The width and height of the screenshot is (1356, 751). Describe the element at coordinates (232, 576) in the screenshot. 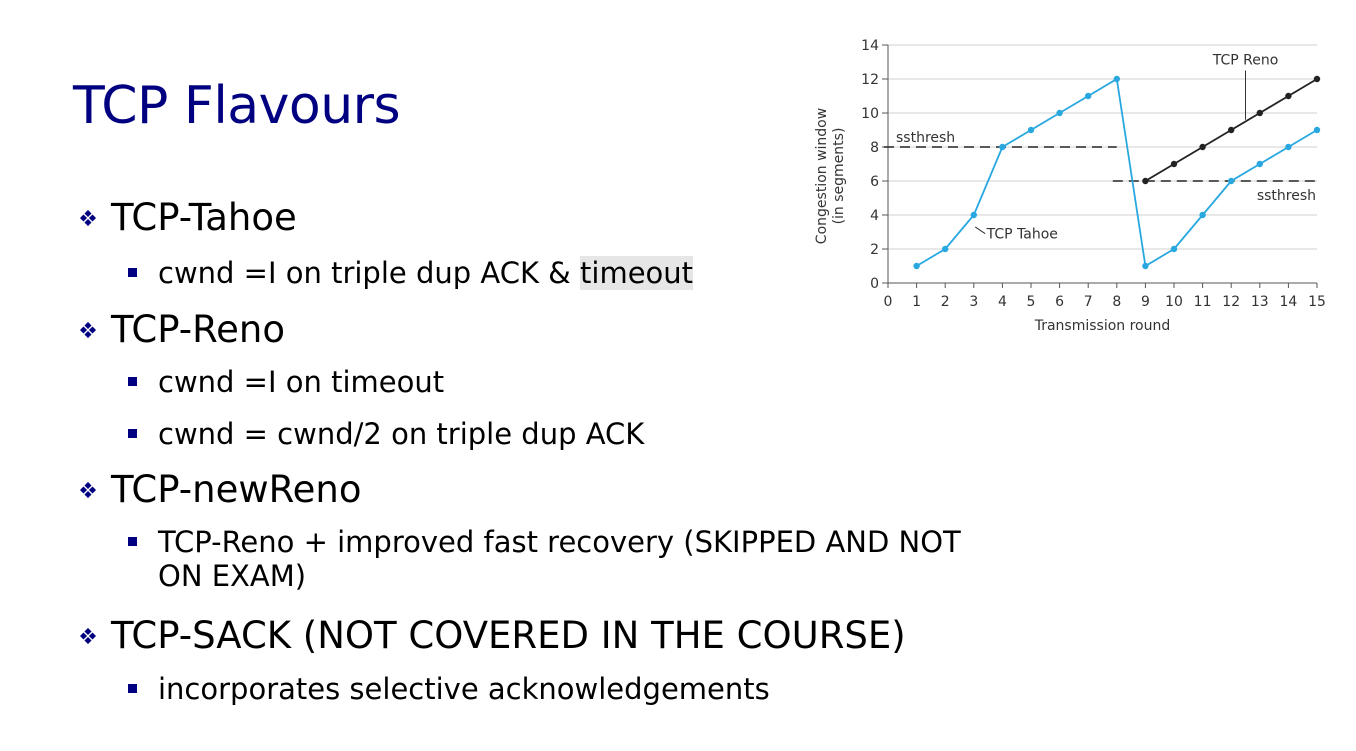

I see `sub-bullet-text-line2: ON EXAM)` at that location.